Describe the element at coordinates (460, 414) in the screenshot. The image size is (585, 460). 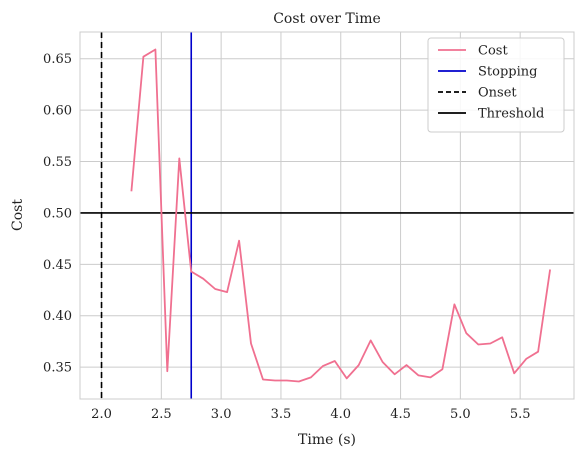
I see `x-tick-label: 5.0` at that location.